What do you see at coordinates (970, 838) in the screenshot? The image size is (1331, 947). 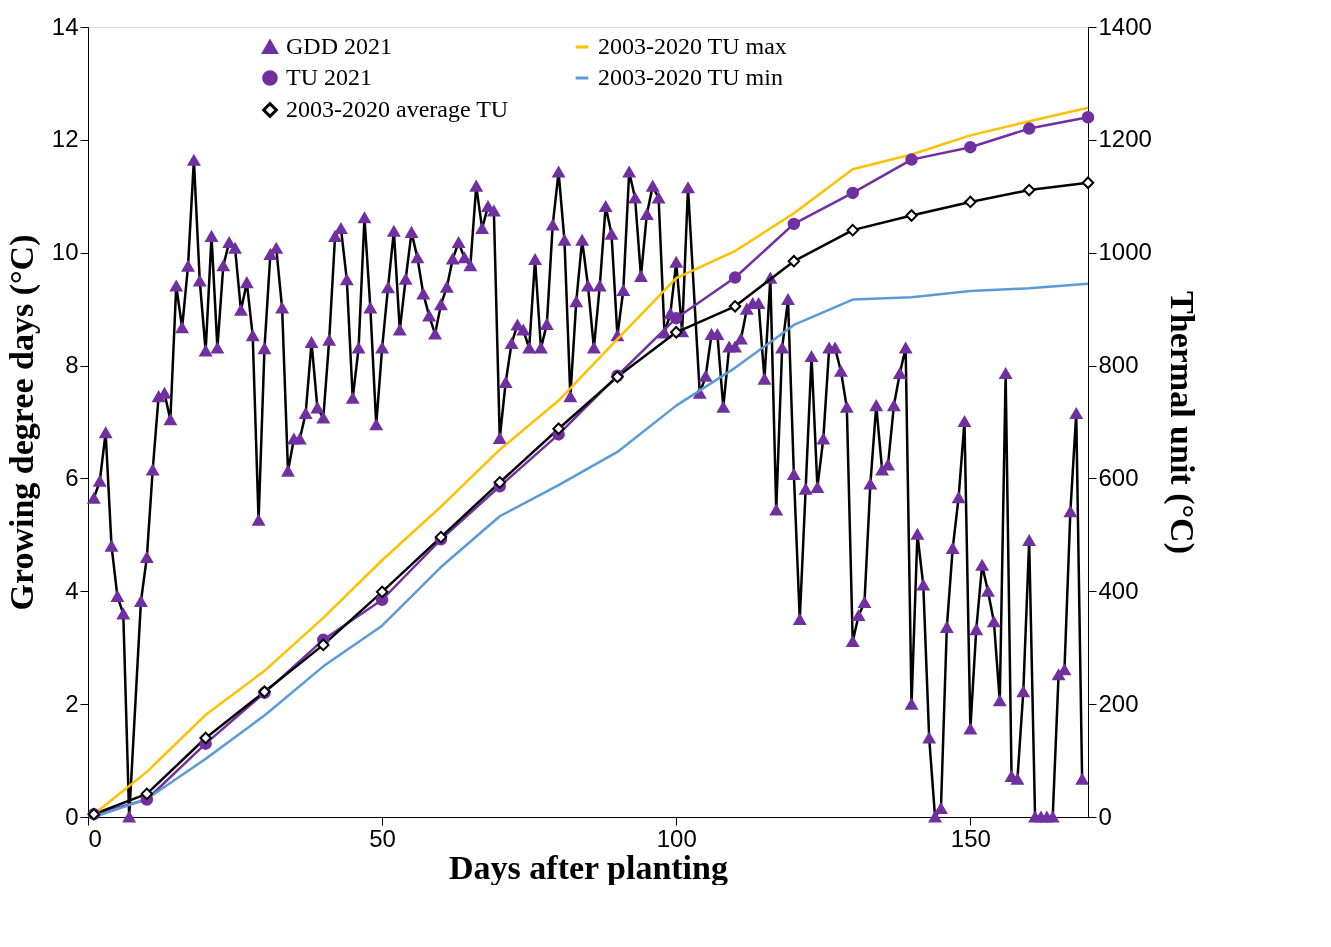 I see `x-tick-label: 150` at bounding box center [970, 838].